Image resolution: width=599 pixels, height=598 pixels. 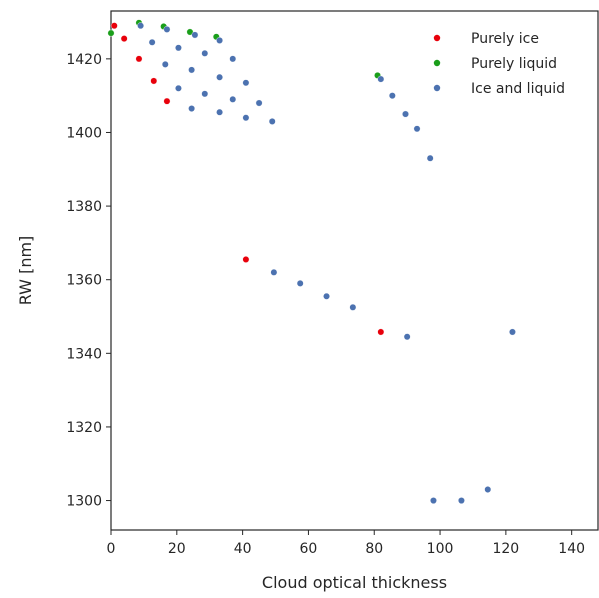 I want to click on y-tick-label: 1400, so click(x=84, y=133).